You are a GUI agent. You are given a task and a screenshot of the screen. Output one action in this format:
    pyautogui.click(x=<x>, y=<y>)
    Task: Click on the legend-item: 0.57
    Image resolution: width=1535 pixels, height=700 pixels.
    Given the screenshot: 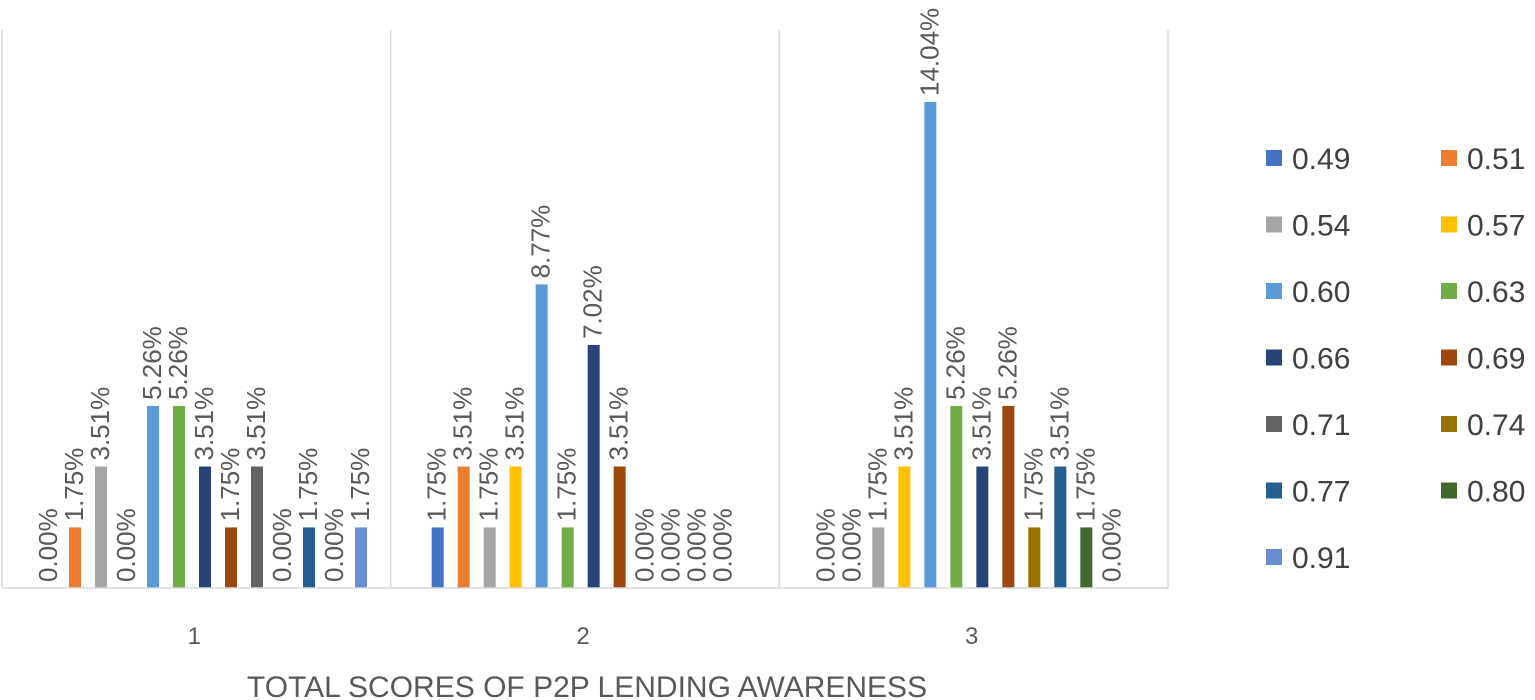 What is the action you would take?
    pyautogui.click(x=1483, y=226)
    